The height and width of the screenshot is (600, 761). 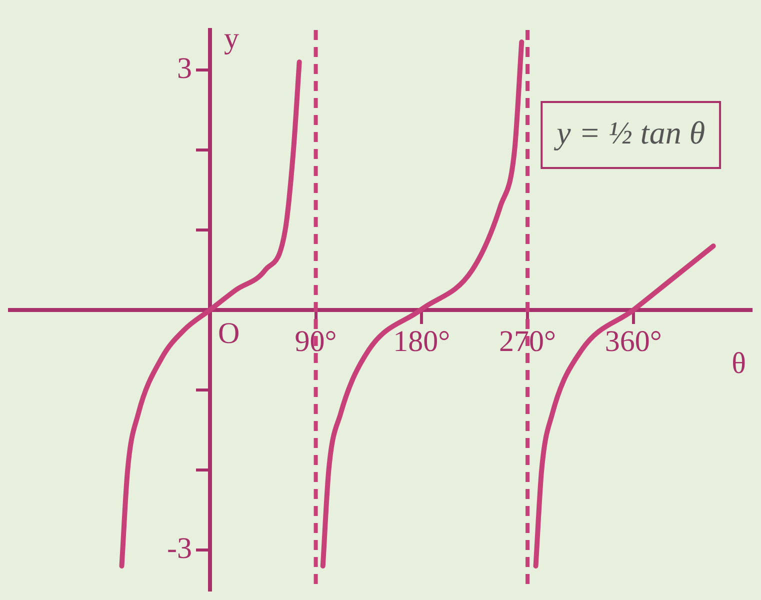 What do you see at coordinates (630, 132) in the screenshot?
I see `annotation: y = ½ tan θ` at bounding box center [630, 132].